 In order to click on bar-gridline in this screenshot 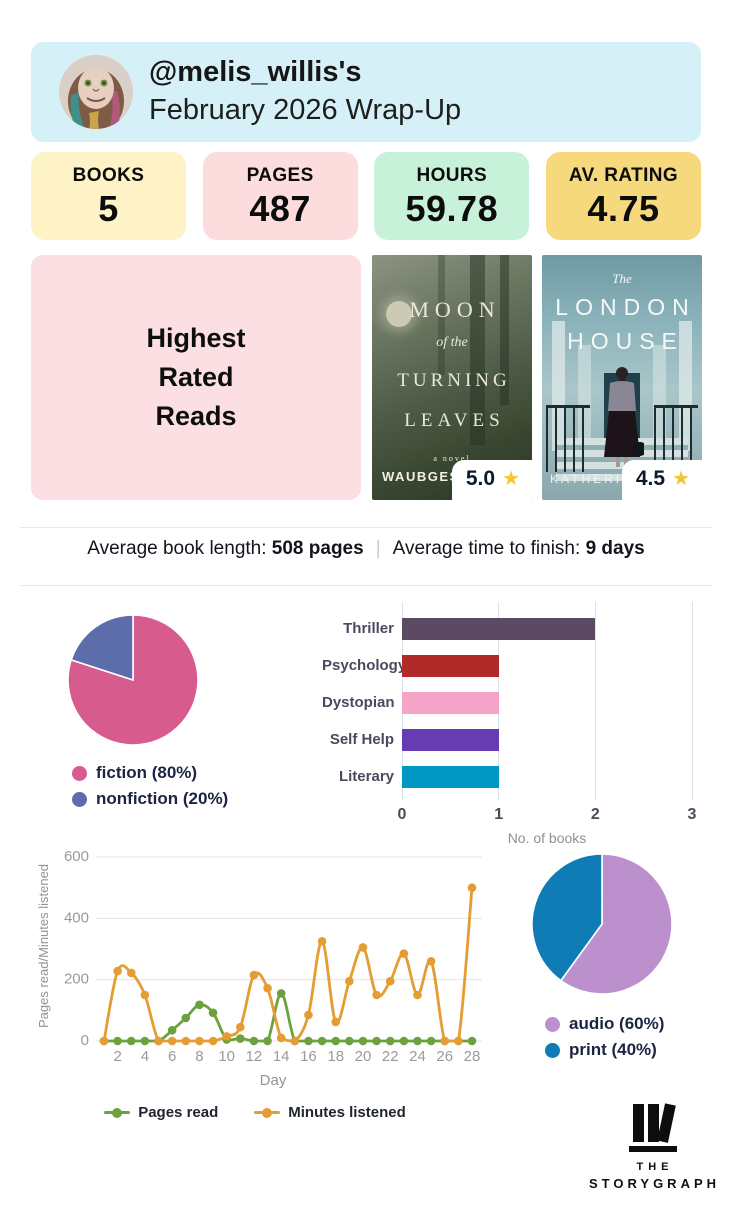, I will do `click(595, 701)`.